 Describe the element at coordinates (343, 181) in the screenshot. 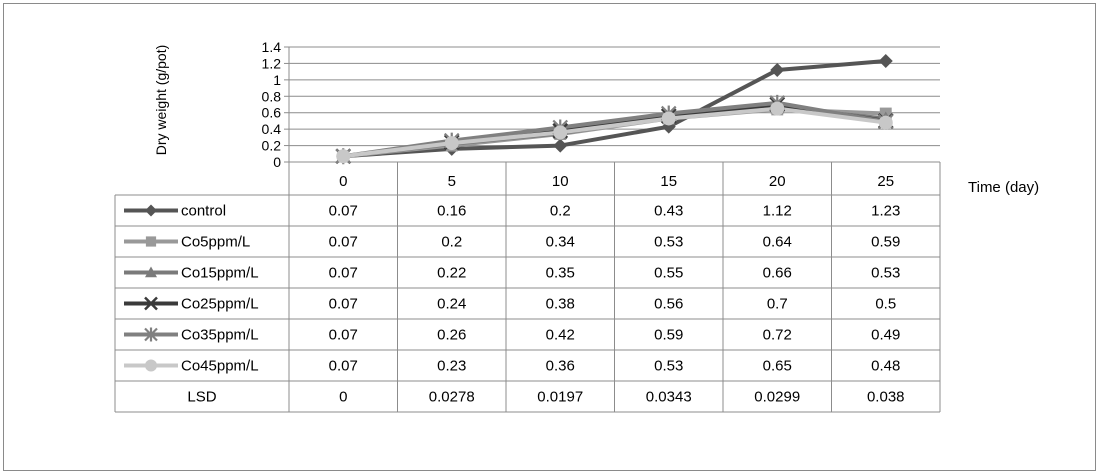

I see `x-category-label: 0` at that location.